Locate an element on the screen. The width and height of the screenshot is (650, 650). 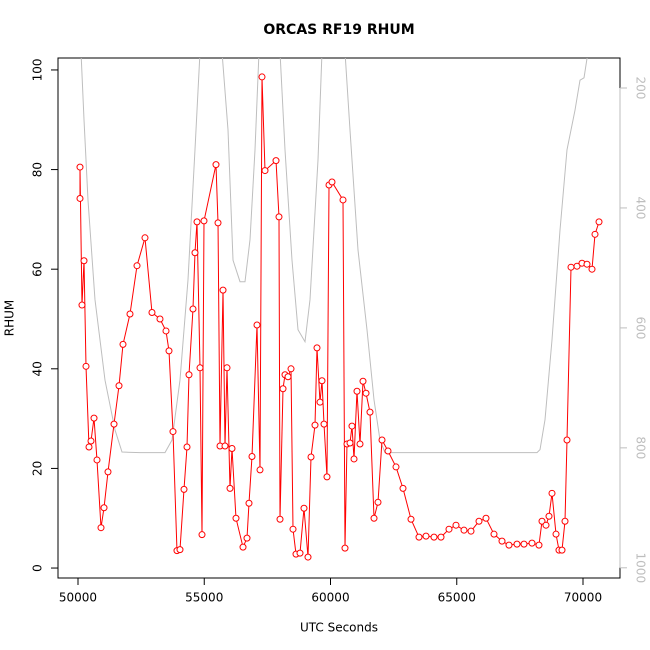
y-tick-label: 80 is located at coordinates (38, 169).